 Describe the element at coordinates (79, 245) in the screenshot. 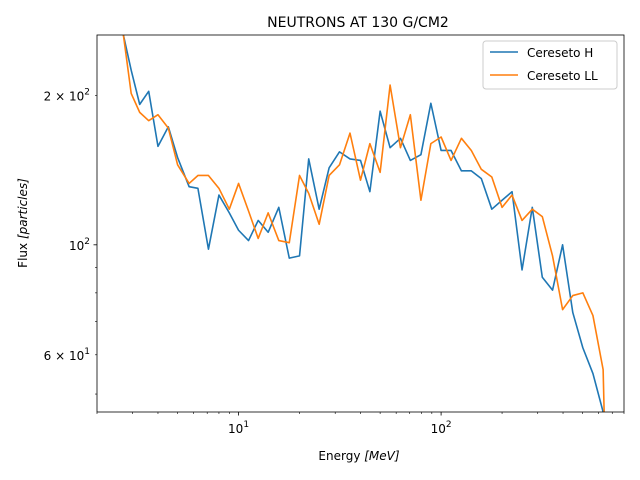

I see `y-tick-label: 102` at that location.